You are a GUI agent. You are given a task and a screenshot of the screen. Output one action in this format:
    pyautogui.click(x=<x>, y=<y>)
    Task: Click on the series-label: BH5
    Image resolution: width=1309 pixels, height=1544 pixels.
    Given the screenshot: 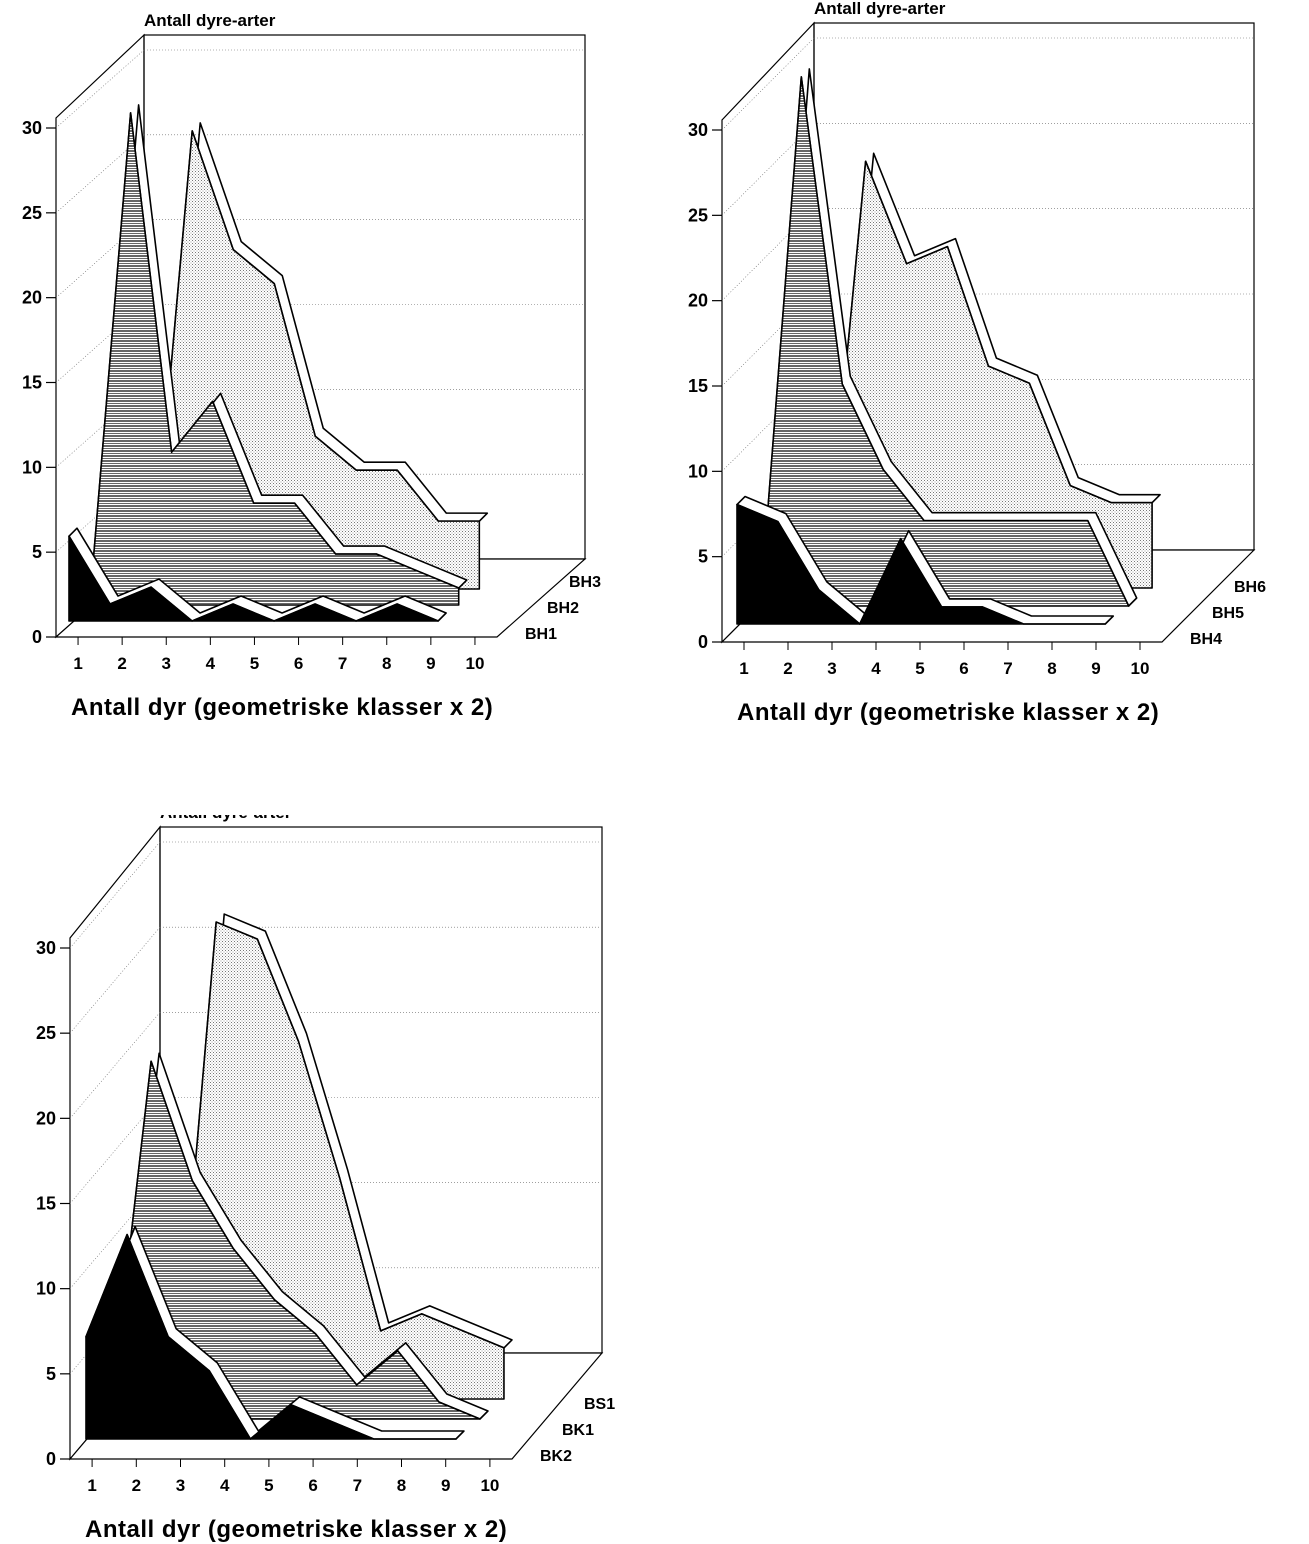 What is the action you would take?
    pyautogui.click(x=1228, y=613)
    